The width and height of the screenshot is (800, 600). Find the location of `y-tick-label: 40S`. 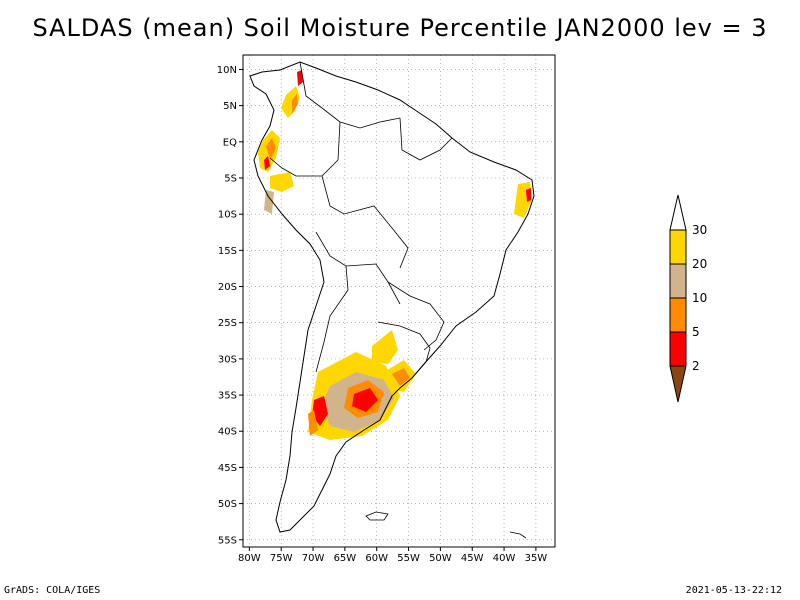

y-tick-label: 40S is located at coordinates (227, 432).